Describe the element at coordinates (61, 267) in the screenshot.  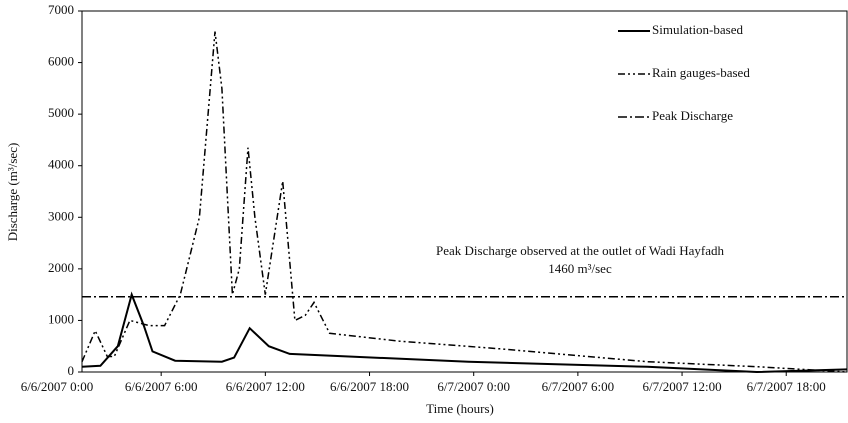
I see `y-tick-label: 2000` at that location.